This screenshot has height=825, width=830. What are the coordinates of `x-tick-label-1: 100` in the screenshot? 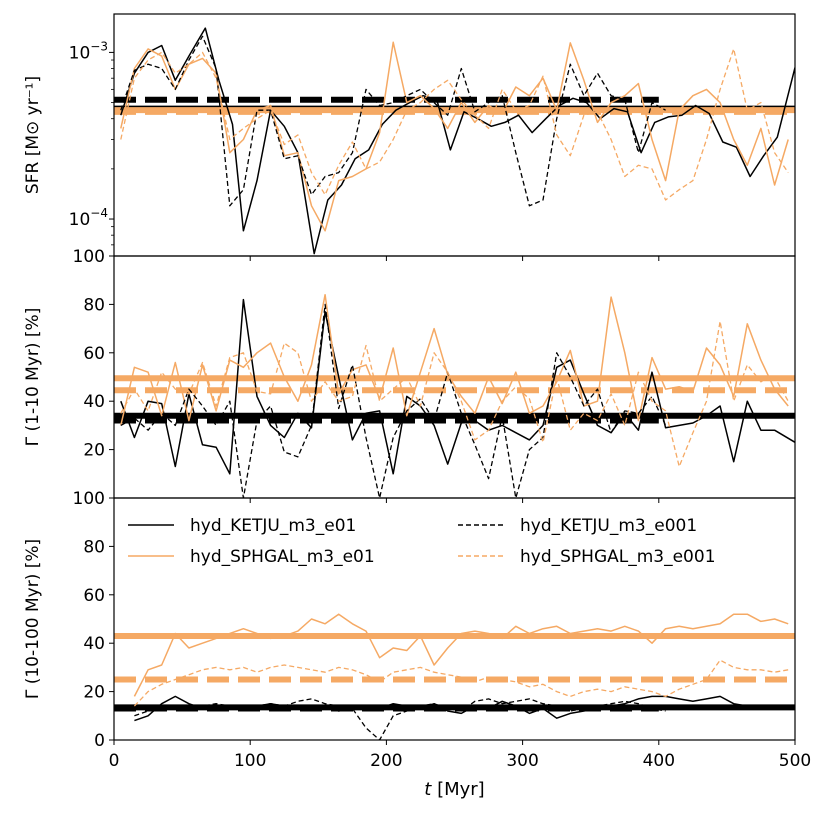 It's located at (250, 761).